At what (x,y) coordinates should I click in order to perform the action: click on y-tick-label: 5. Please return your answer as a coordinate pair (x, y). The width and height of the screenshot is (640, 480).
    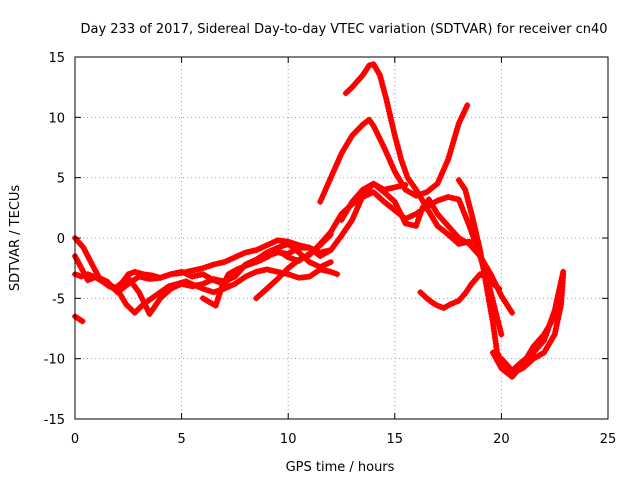
    Looking at the image, I should click on (61, 179).